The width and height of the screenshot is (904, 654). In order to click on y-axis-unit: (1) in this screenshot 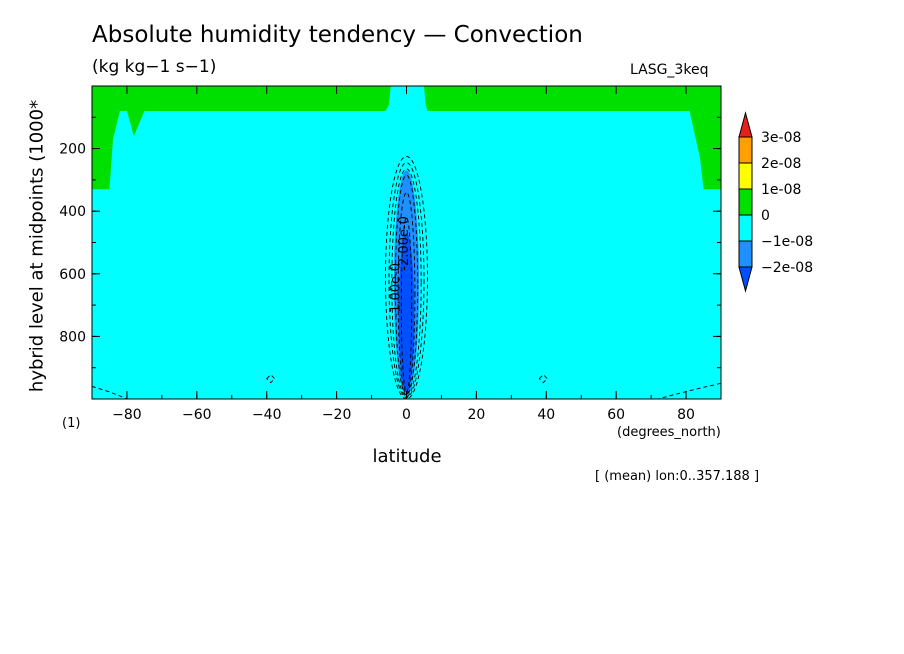, I will do `click(71, 423)`.